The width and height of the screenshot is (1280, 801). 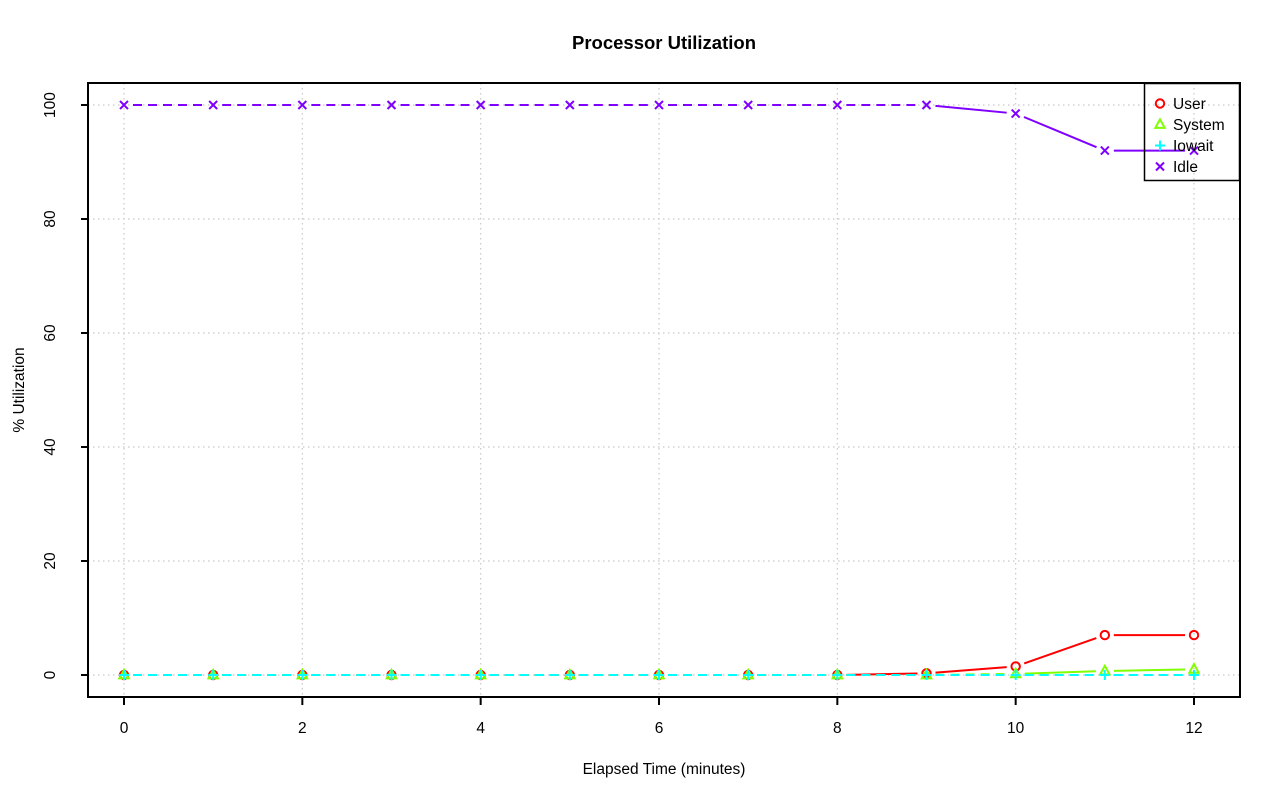 I want to click on legend-label-iowait: Iowait, so click(x=1193, y=146).